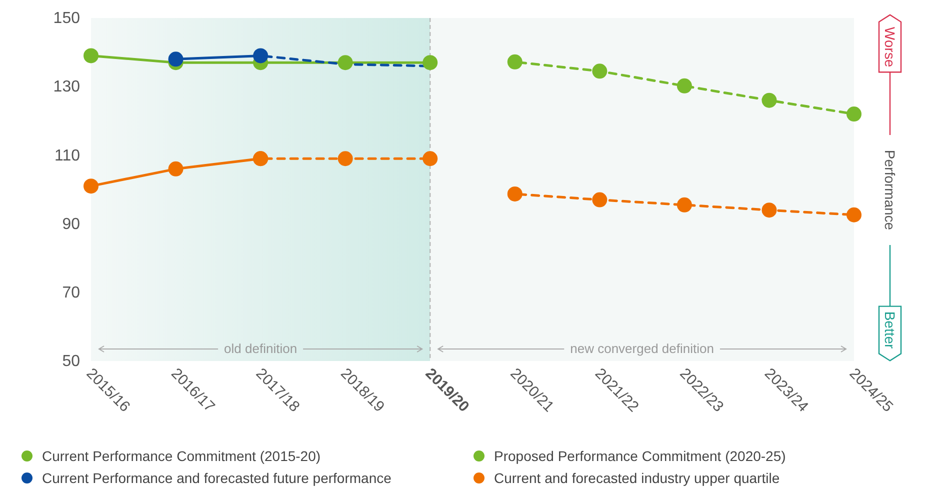 The width and height of the screenshot is (926, 490). What do you see at coordinates (217, 478) in the screenshot?
I see `legend-label: Current Performance and forecasted future performance` at bounding box center [217, 478].